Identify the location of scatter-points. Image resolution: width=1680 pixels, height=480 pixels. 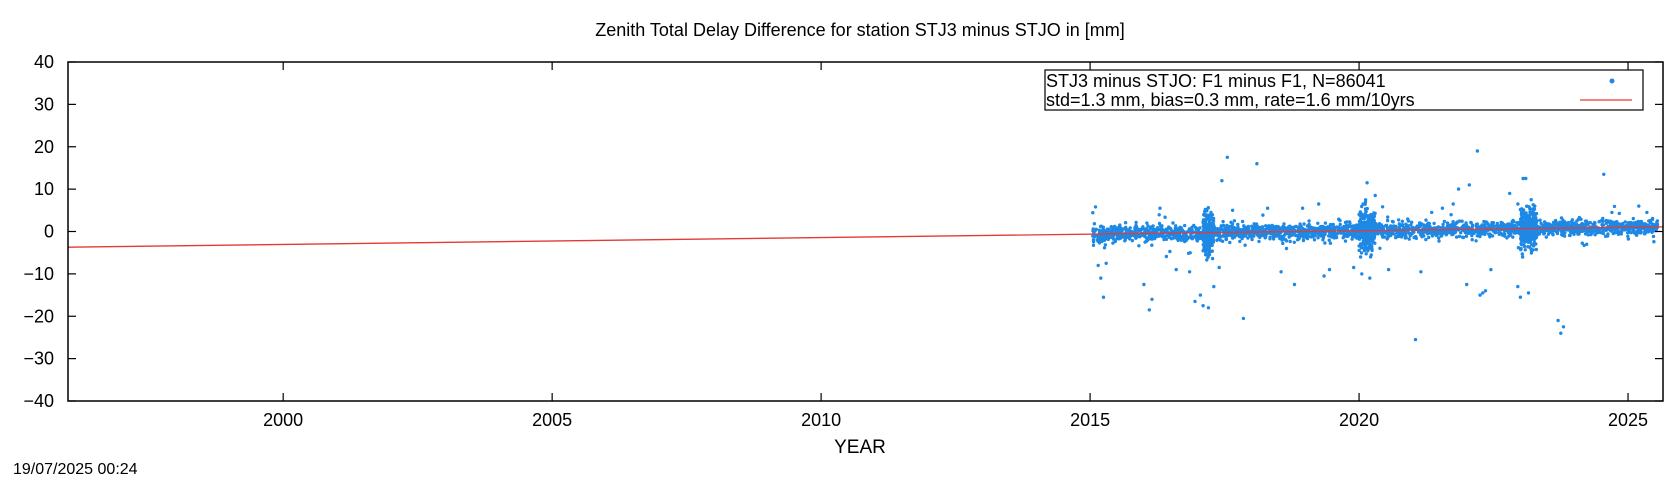
(1375, 245).